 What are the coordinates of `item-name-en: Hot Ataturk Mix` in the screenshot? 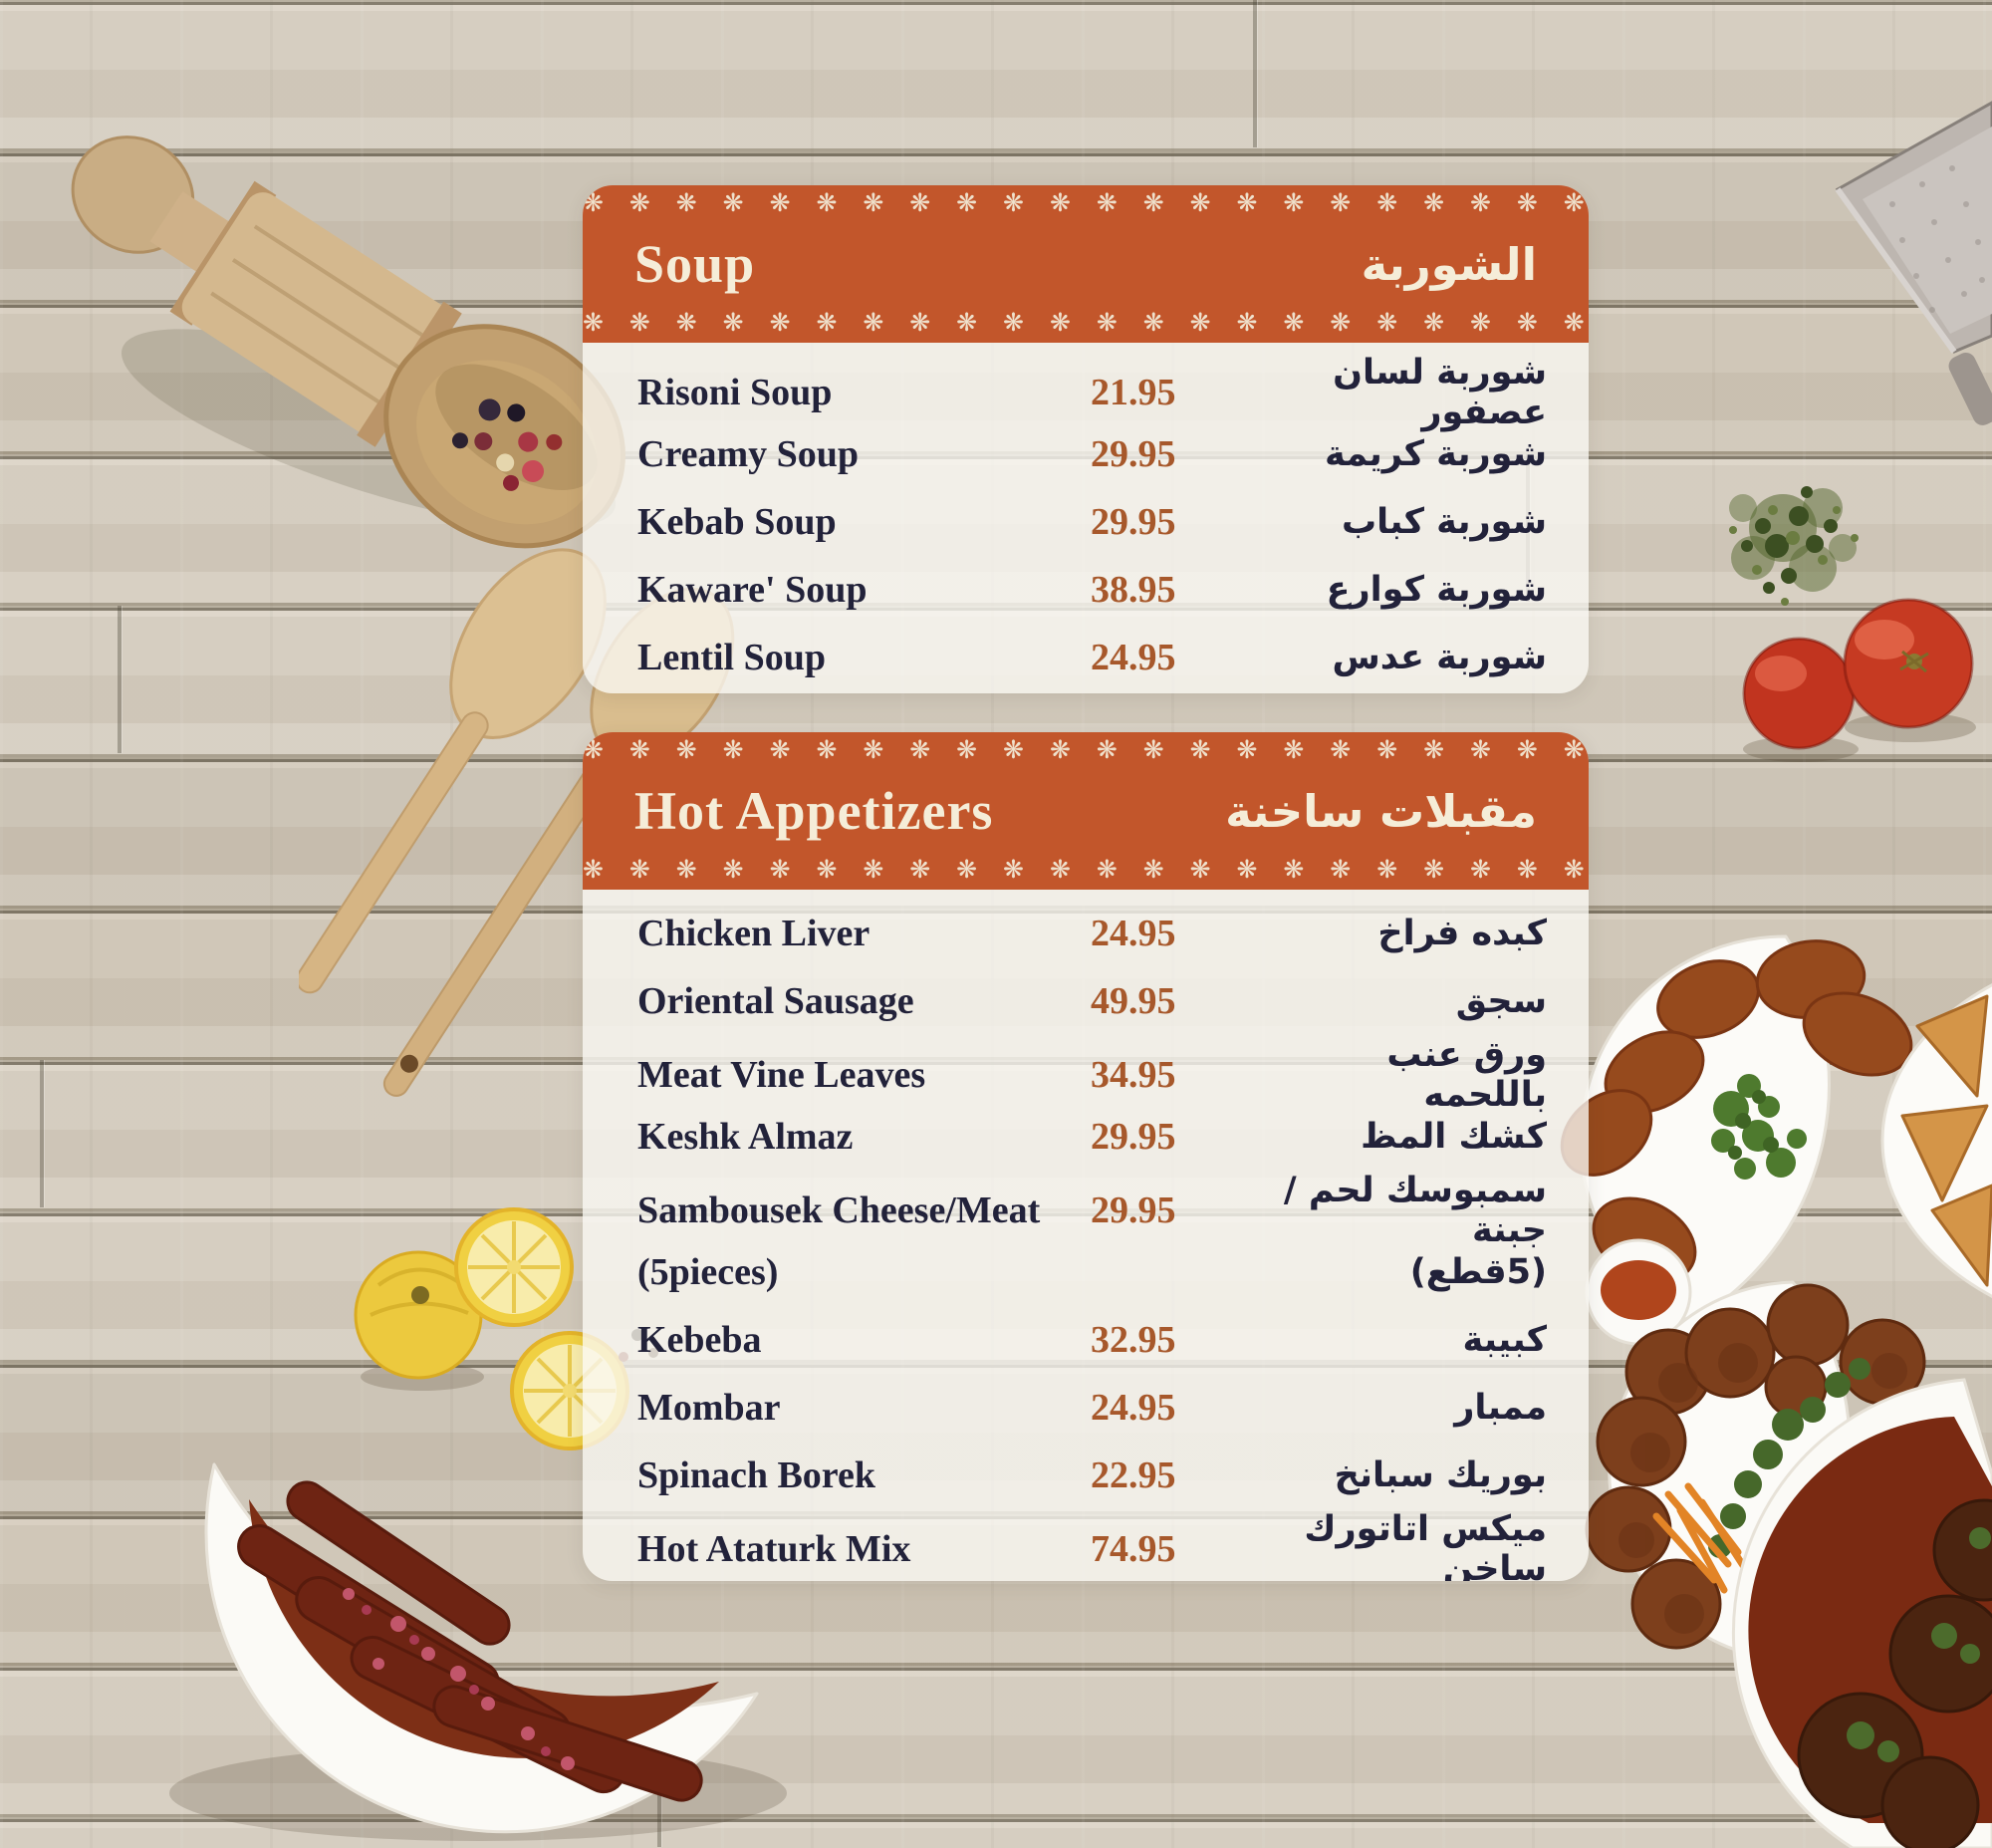 It's located at (774, 1549).